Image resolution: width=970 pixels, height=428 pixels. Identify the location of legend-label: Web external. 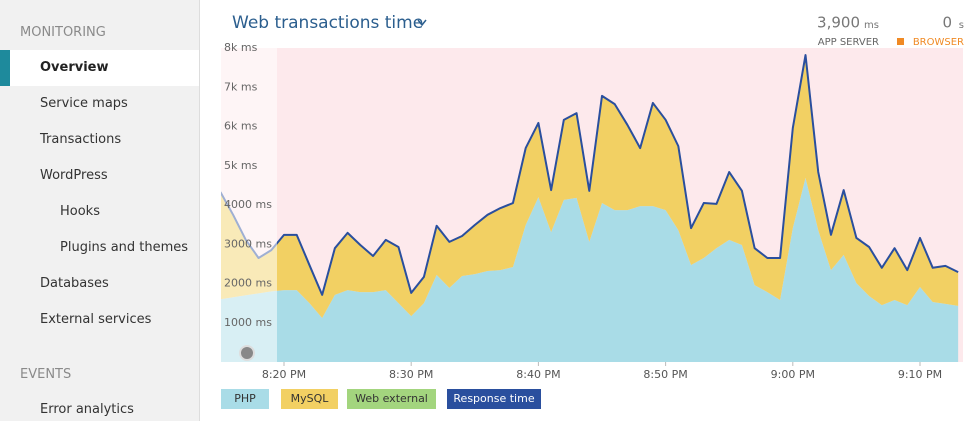
(391, 398).